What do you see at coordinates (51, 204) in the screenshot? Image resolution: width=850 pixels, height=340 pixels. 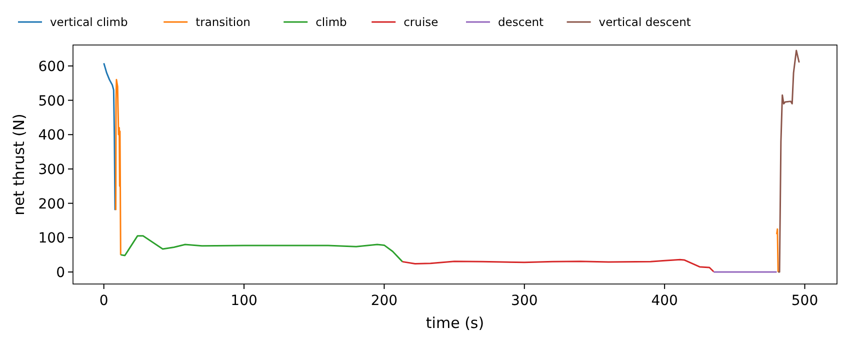 I see `y-tick-label: 200` at bounding box center [51, 204].